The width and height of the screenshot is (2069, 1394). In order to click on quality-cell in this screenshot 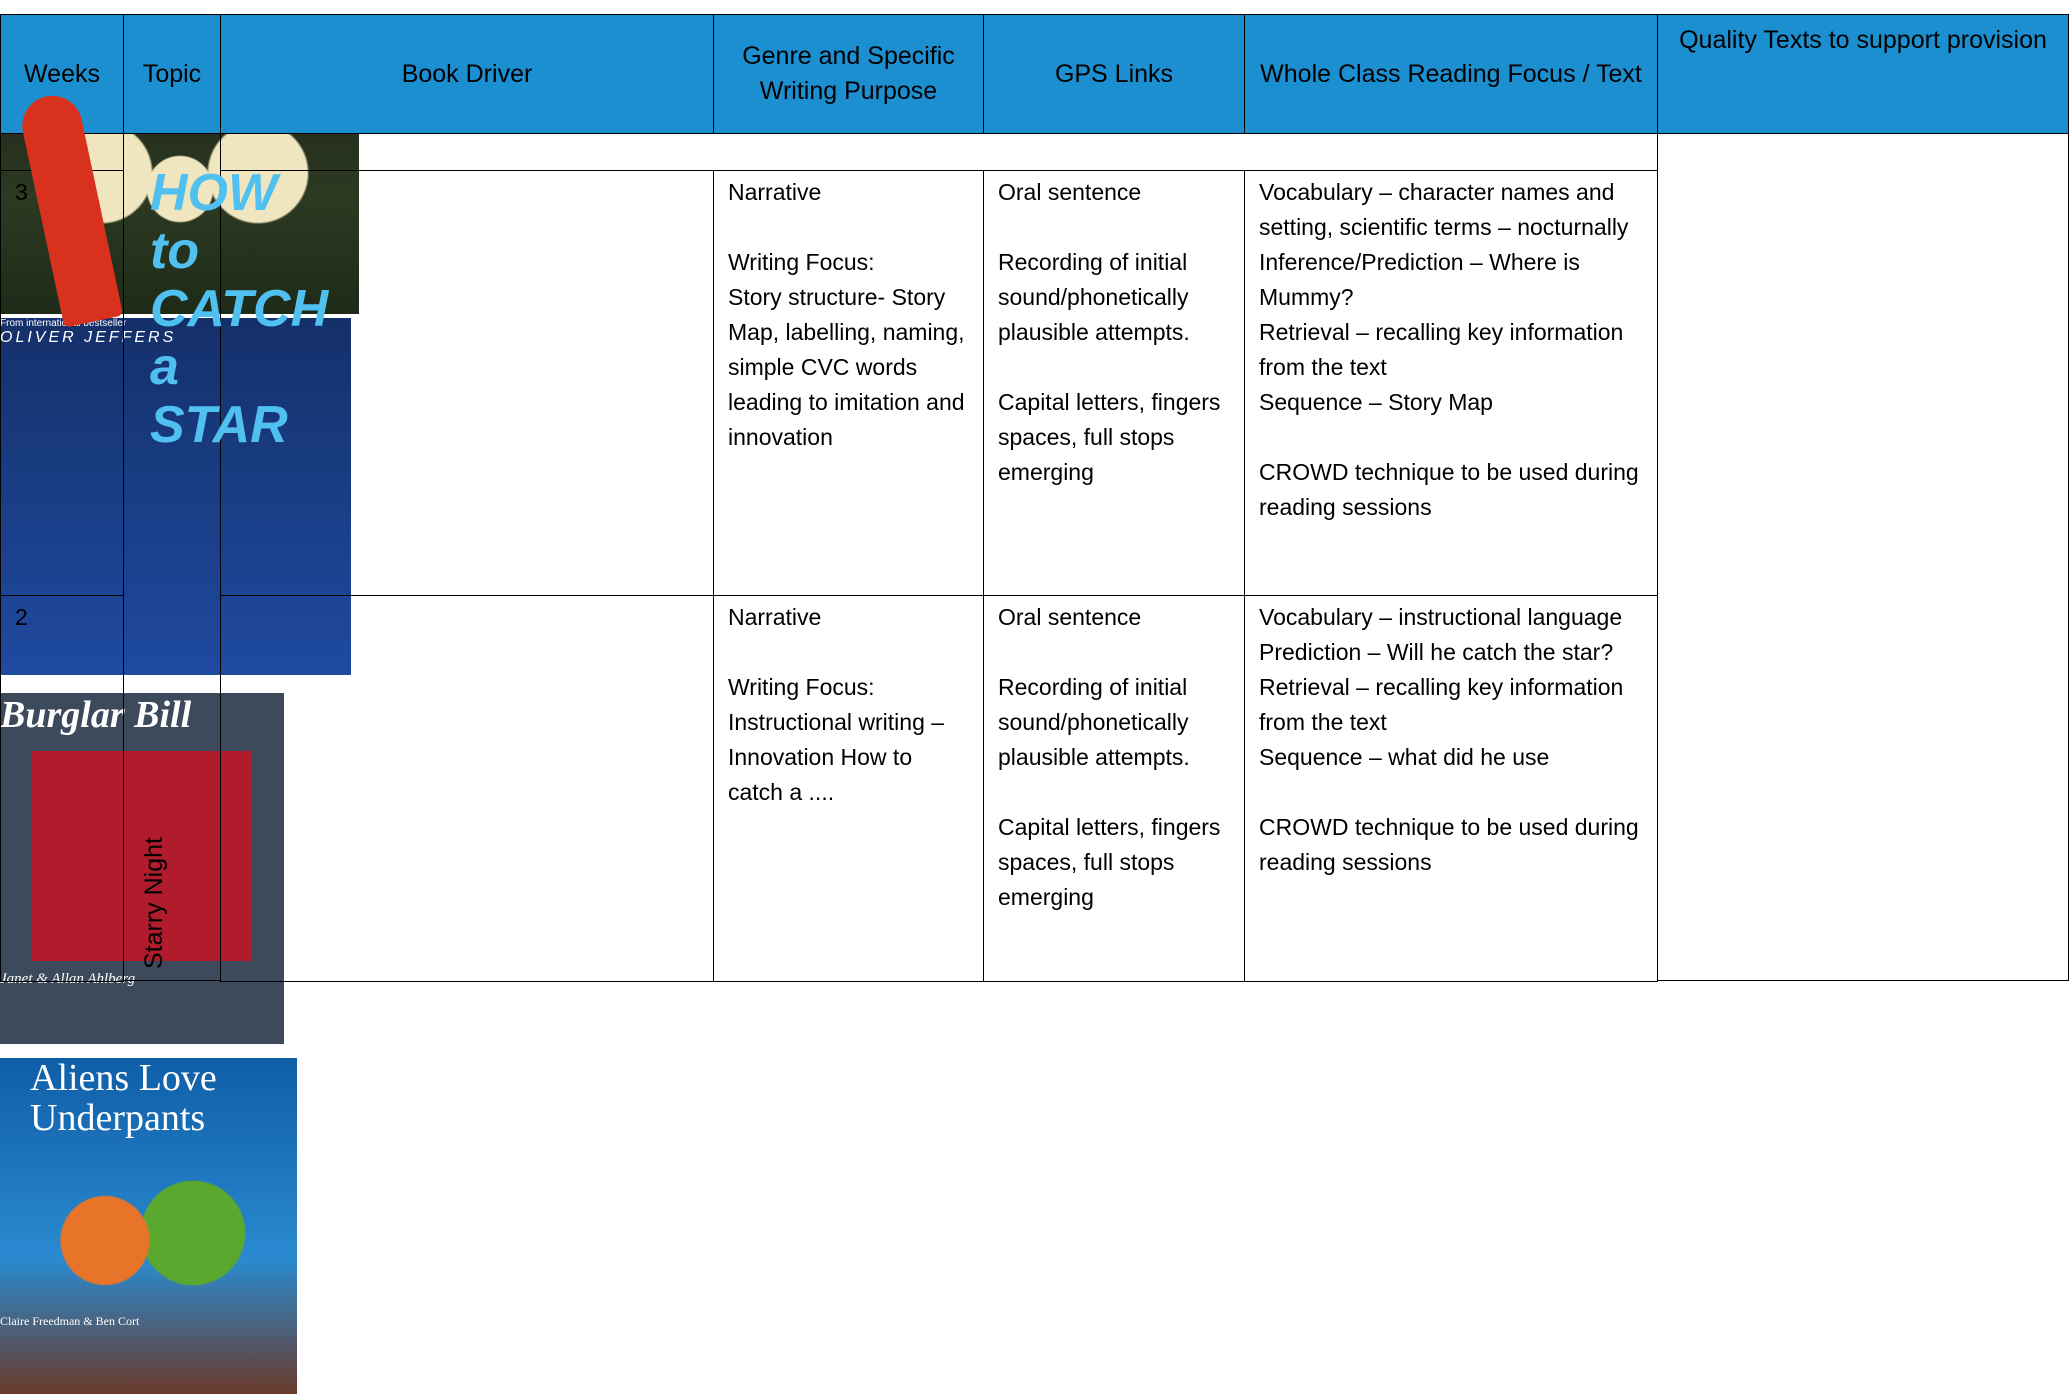, I will do `click(1863, 557)`.